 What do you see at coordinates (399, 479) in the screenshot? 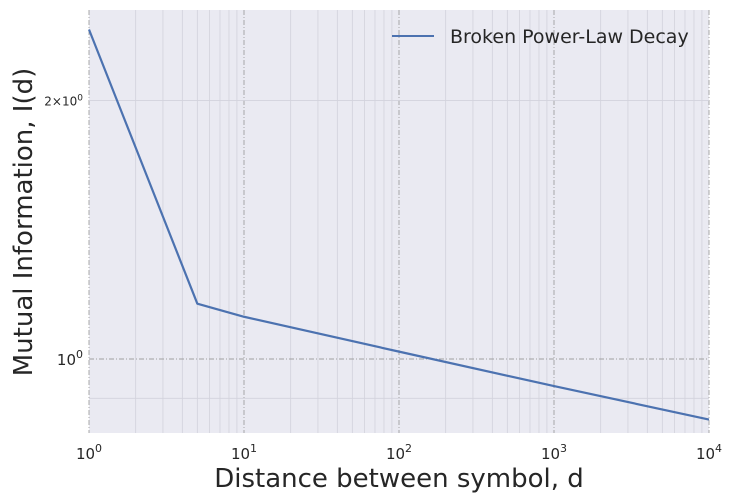
I see `x-axis-label: Distance between symbol, d` at bounding box center [399, 479].